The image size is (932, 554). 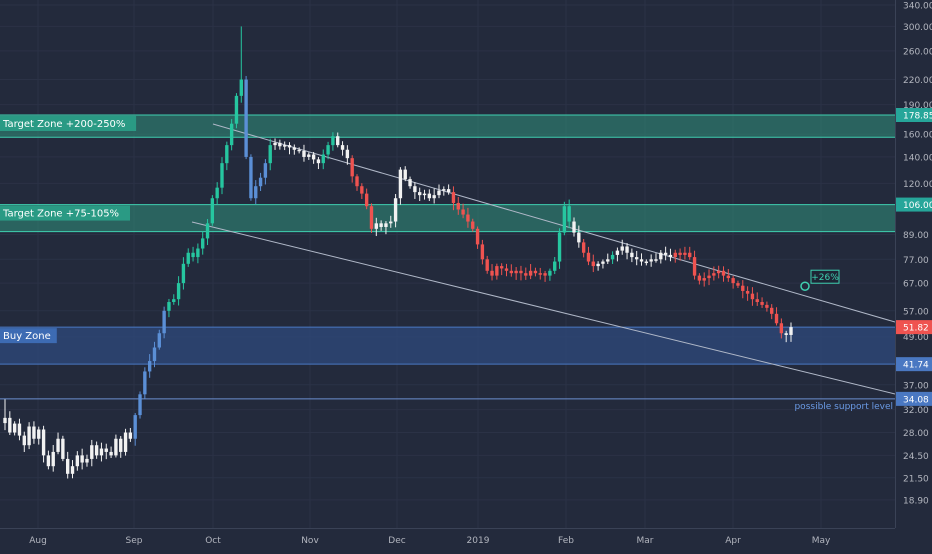 What do you see at coordinates (396, 541) in the screenshot?
I see `time-tick-label: Dec` at bounding box center [396, 541].